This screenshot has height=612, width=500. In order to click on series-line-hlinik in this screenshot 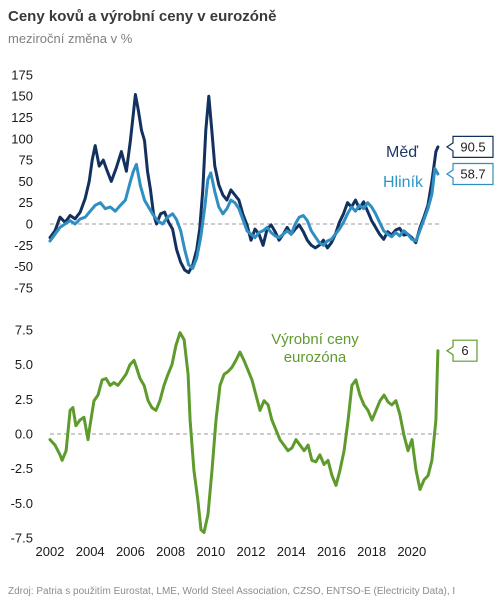, I will do `click(244, 216)`.